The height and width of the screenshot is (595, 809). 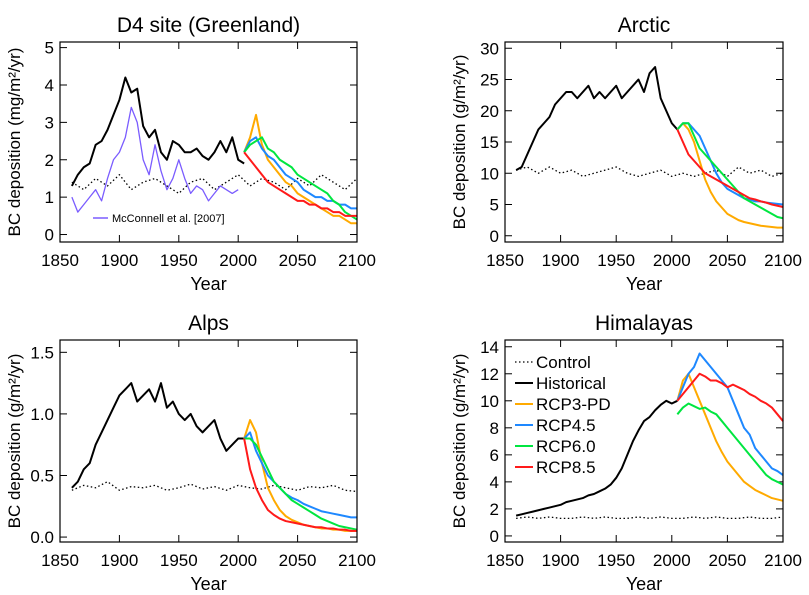 I want to click on y-tick-label: 14, so click(x=489, y=347).